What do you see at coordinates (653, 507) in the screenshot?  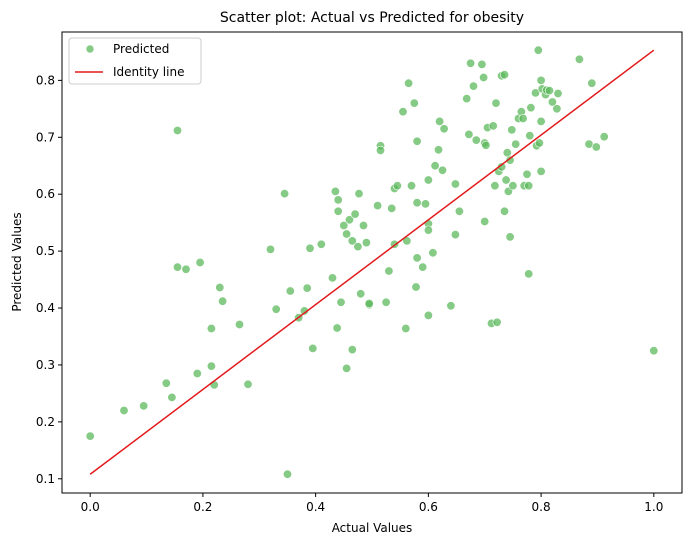 I see `x-tick-label: 1.0` at bounding box center [653, 507].